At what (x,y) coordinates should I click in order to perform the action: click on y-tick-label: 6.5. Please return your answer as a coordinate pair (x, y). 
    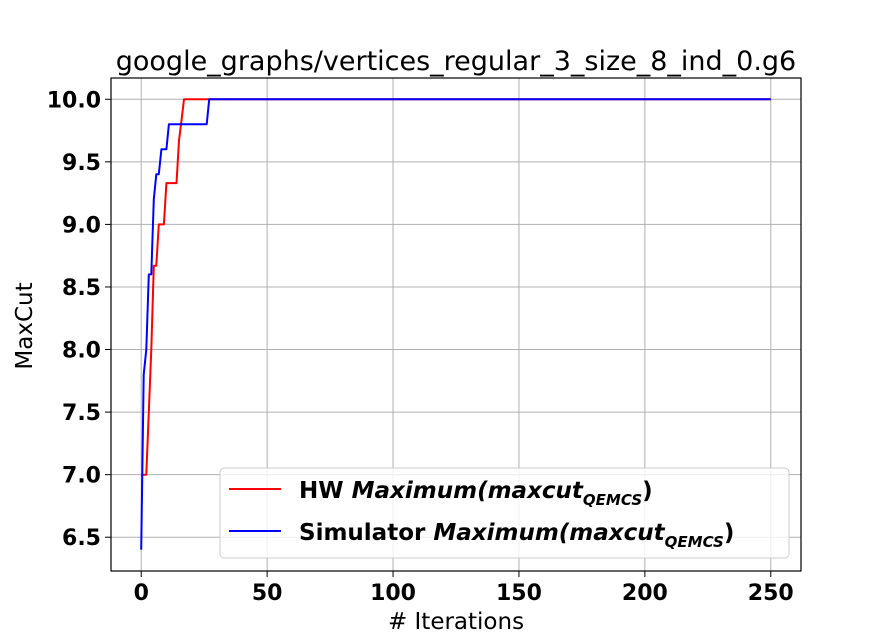
    Looking at the image, I should click on (81, 538).